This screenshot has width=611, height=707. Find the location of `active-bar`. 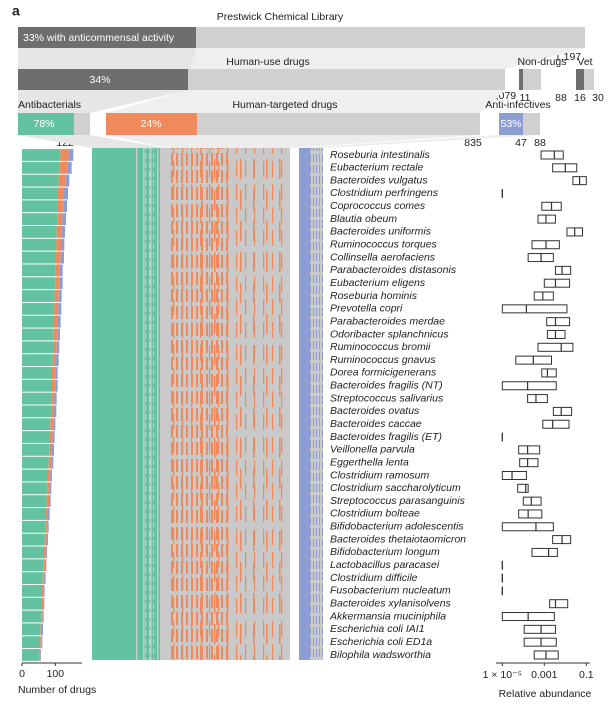

active-bar is located at coordinates (107, 37).